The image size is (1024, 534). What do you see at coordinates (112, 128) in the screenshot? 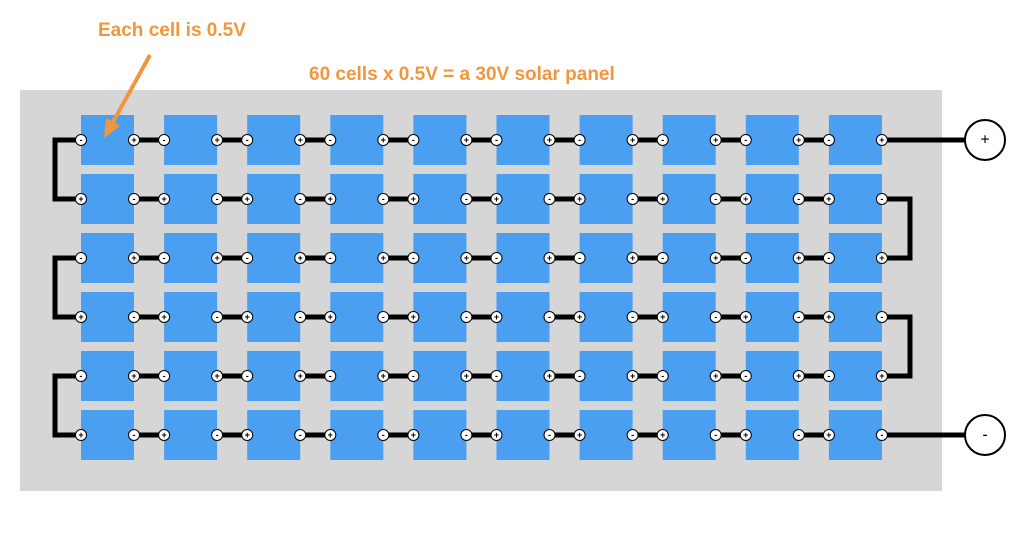
I see `arrow-head` at bounding box center [112, 128].